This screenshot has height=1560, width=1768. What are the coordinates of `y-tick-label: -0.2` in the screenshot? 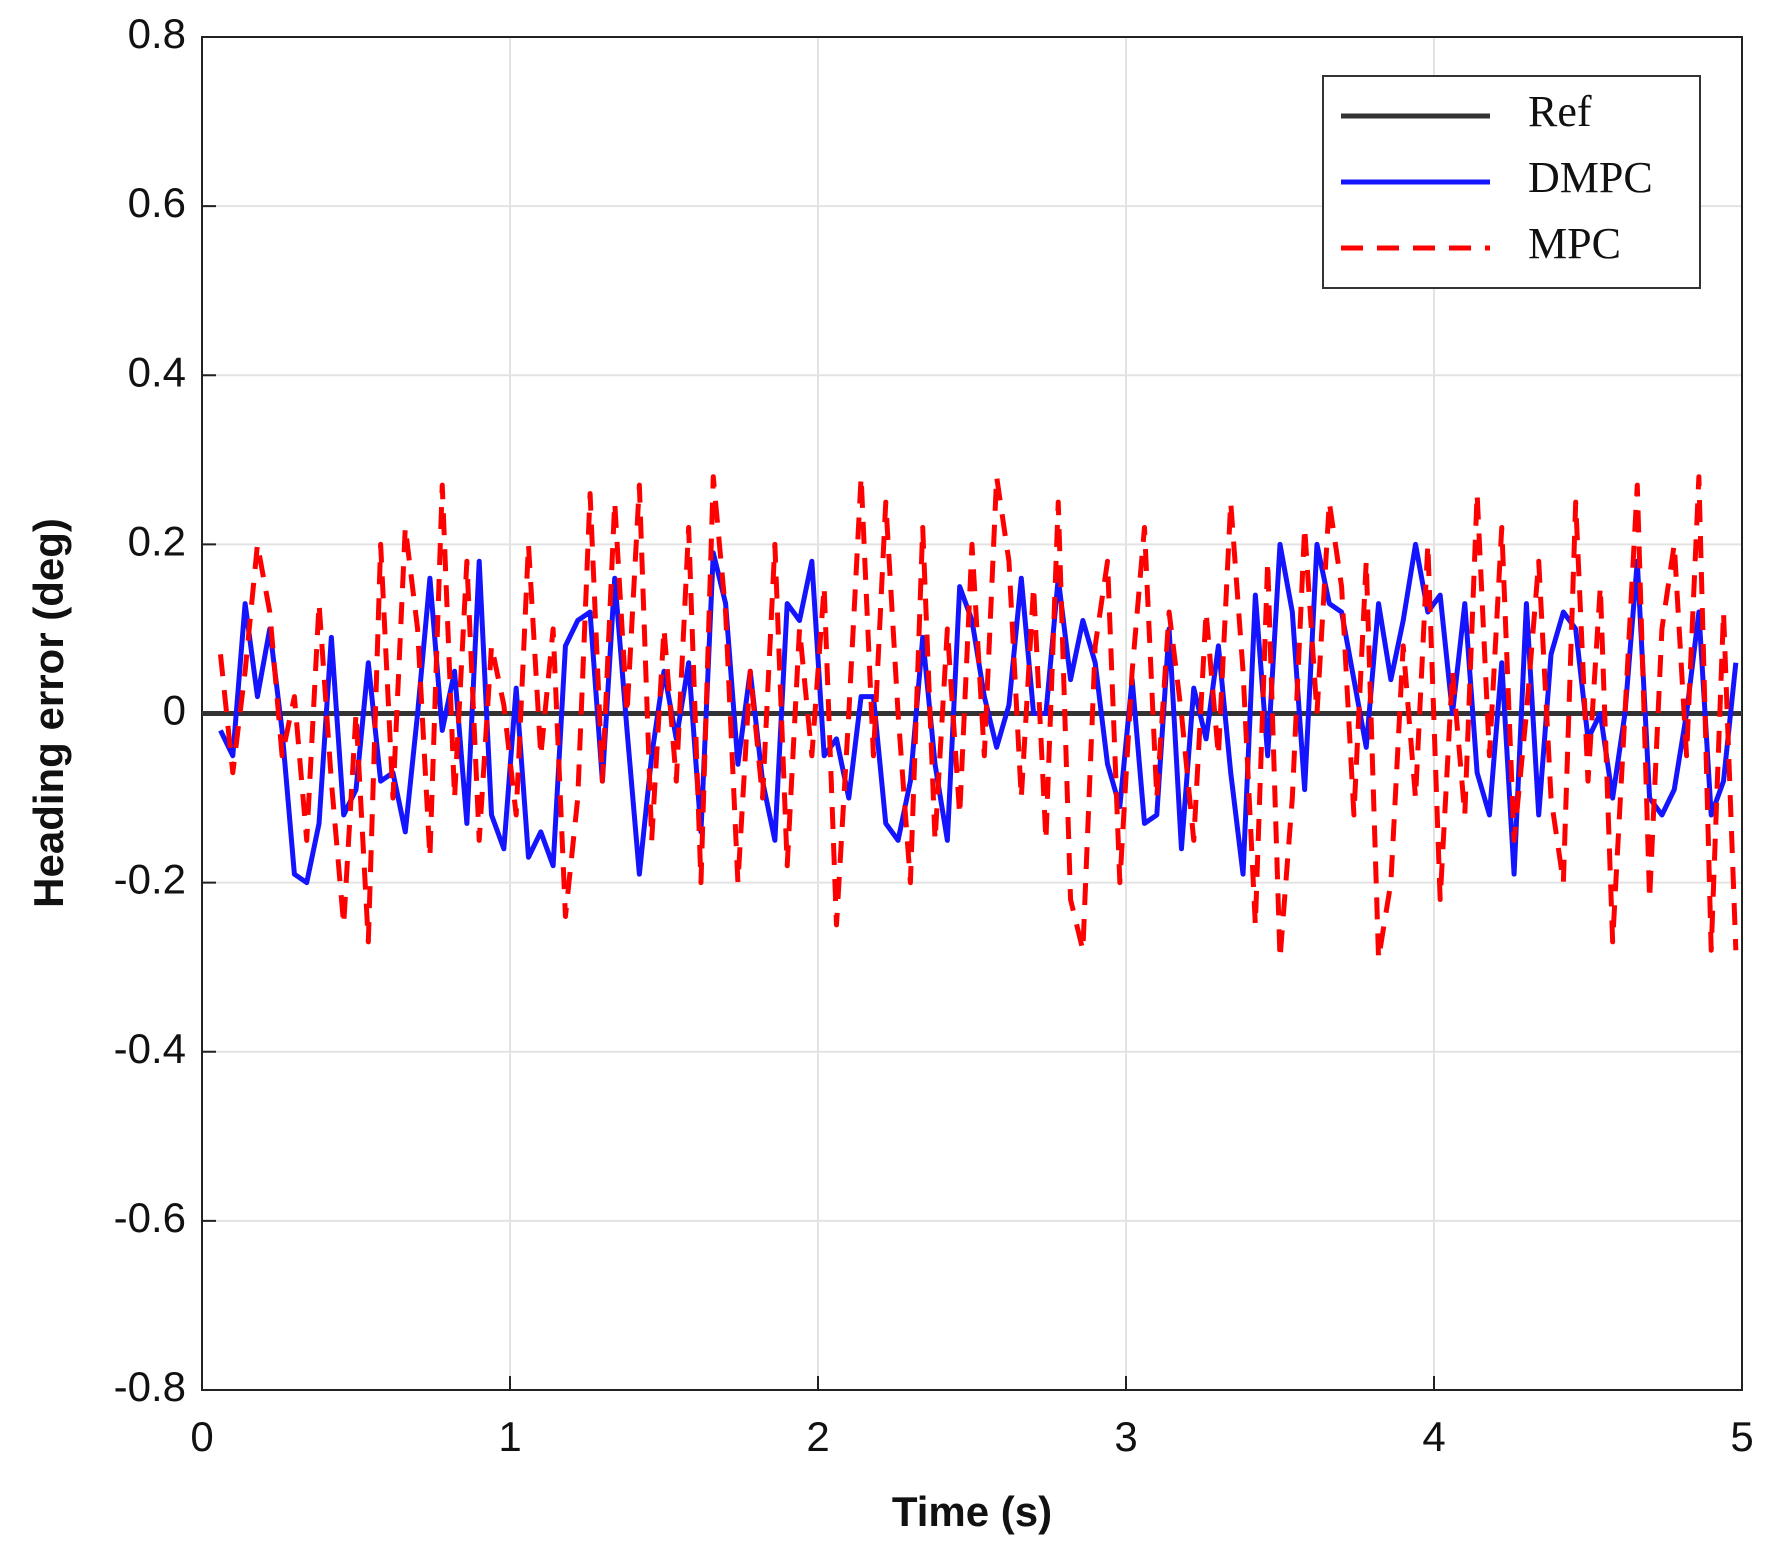 It's located at (150, 879).